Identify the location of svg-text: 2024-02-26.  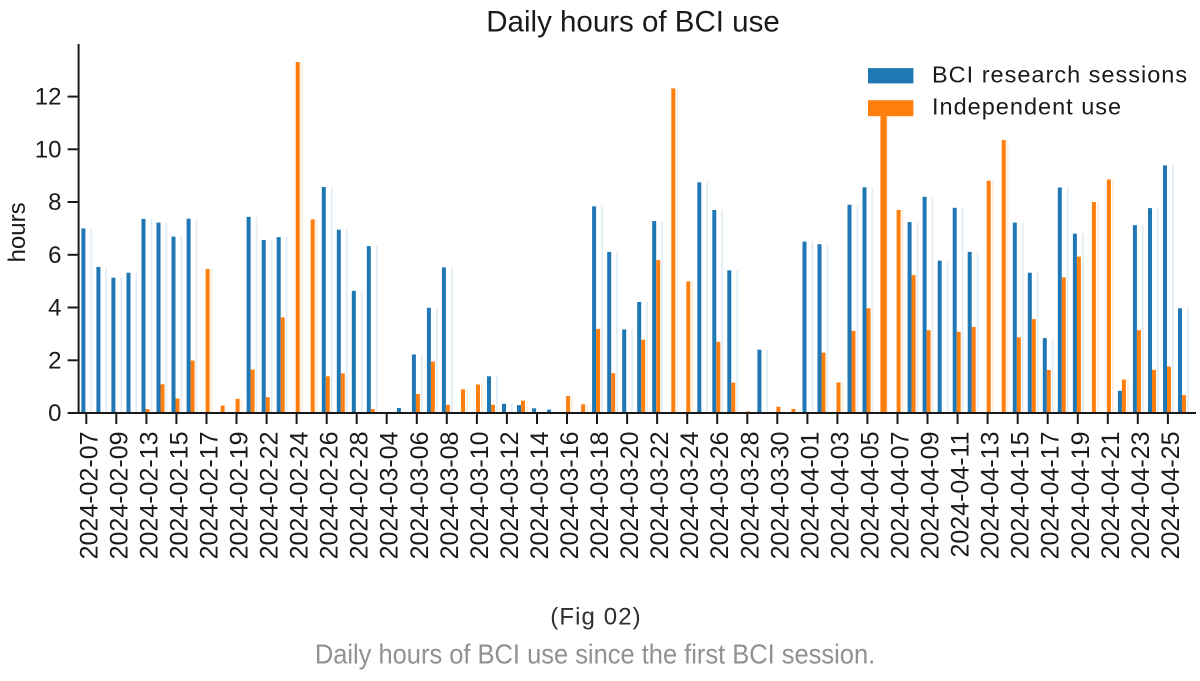
(330, 496).